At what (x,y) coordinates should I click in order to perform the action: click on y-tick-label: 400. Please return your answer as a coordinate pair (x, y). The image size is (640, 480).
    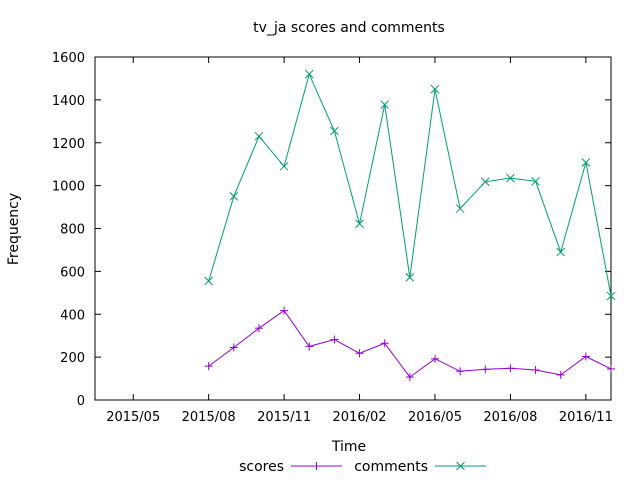
    Looking at the image, I should click on (72, 315).